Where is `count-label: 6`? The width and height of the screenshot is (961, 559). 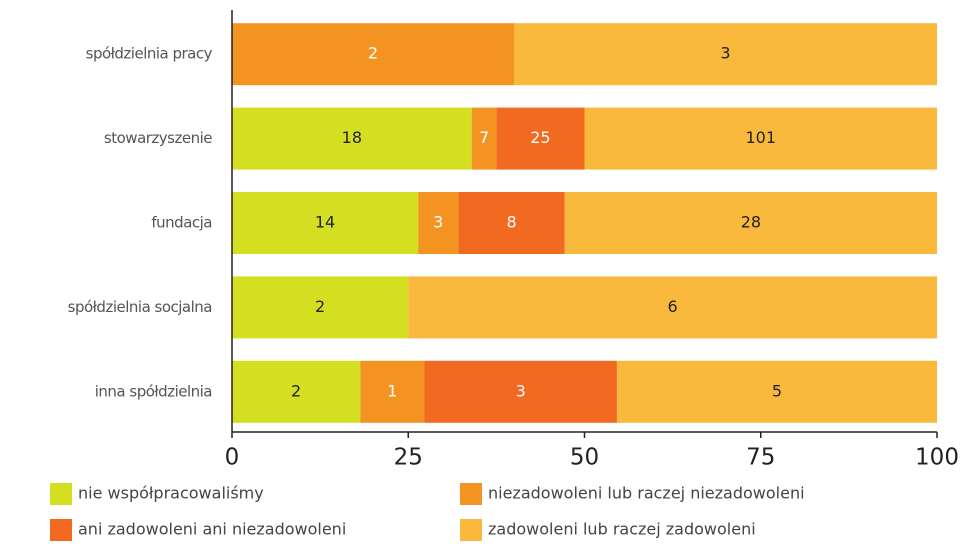
count-label: 6 is located at coordinates (673, 306).